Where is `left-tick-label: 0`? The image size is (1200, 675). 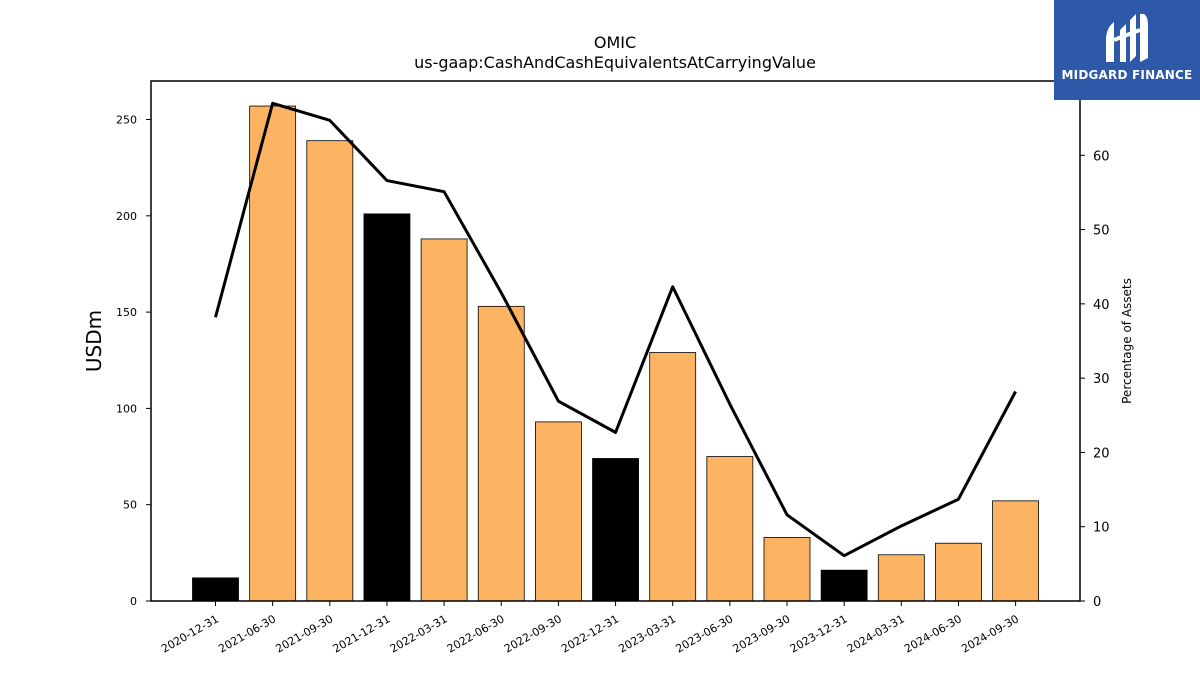 left-tick-label: 0 is located at coordinates (133, 601).